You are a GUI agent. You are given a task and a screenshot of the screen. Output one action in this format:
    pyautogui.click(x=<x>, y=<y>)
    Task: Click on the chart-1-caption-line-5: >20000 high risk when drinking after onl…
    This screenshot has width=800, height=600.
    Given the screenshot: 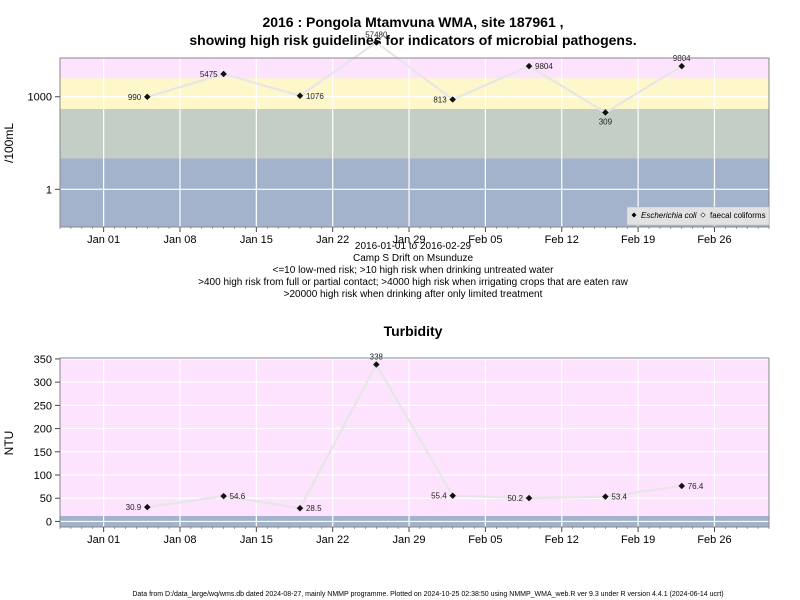 What is the action you would take?
    pyautogui.click(x=413, y=294)
    